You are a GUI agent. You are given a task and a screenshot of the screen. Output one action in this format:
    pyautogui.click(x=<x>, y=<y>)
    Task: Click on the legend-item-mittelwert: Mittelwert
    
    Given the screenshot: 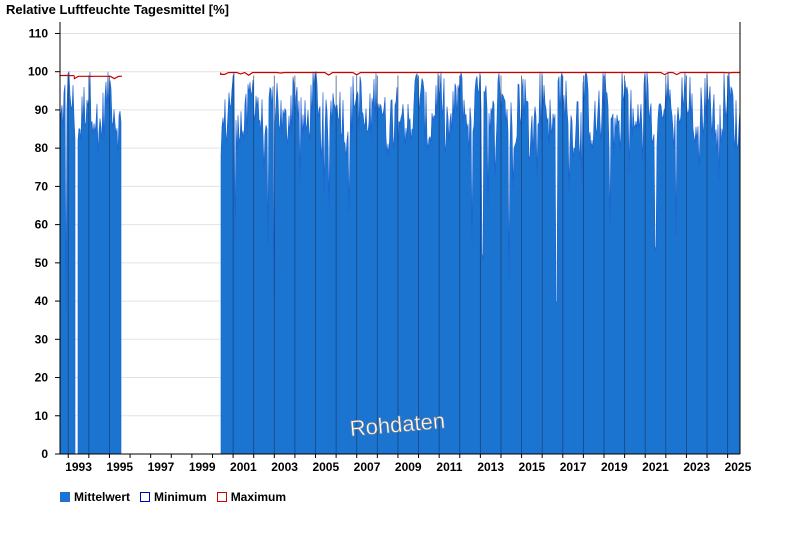 What is the action you would take?
    pyautogui.click(x=95, y=497)
    